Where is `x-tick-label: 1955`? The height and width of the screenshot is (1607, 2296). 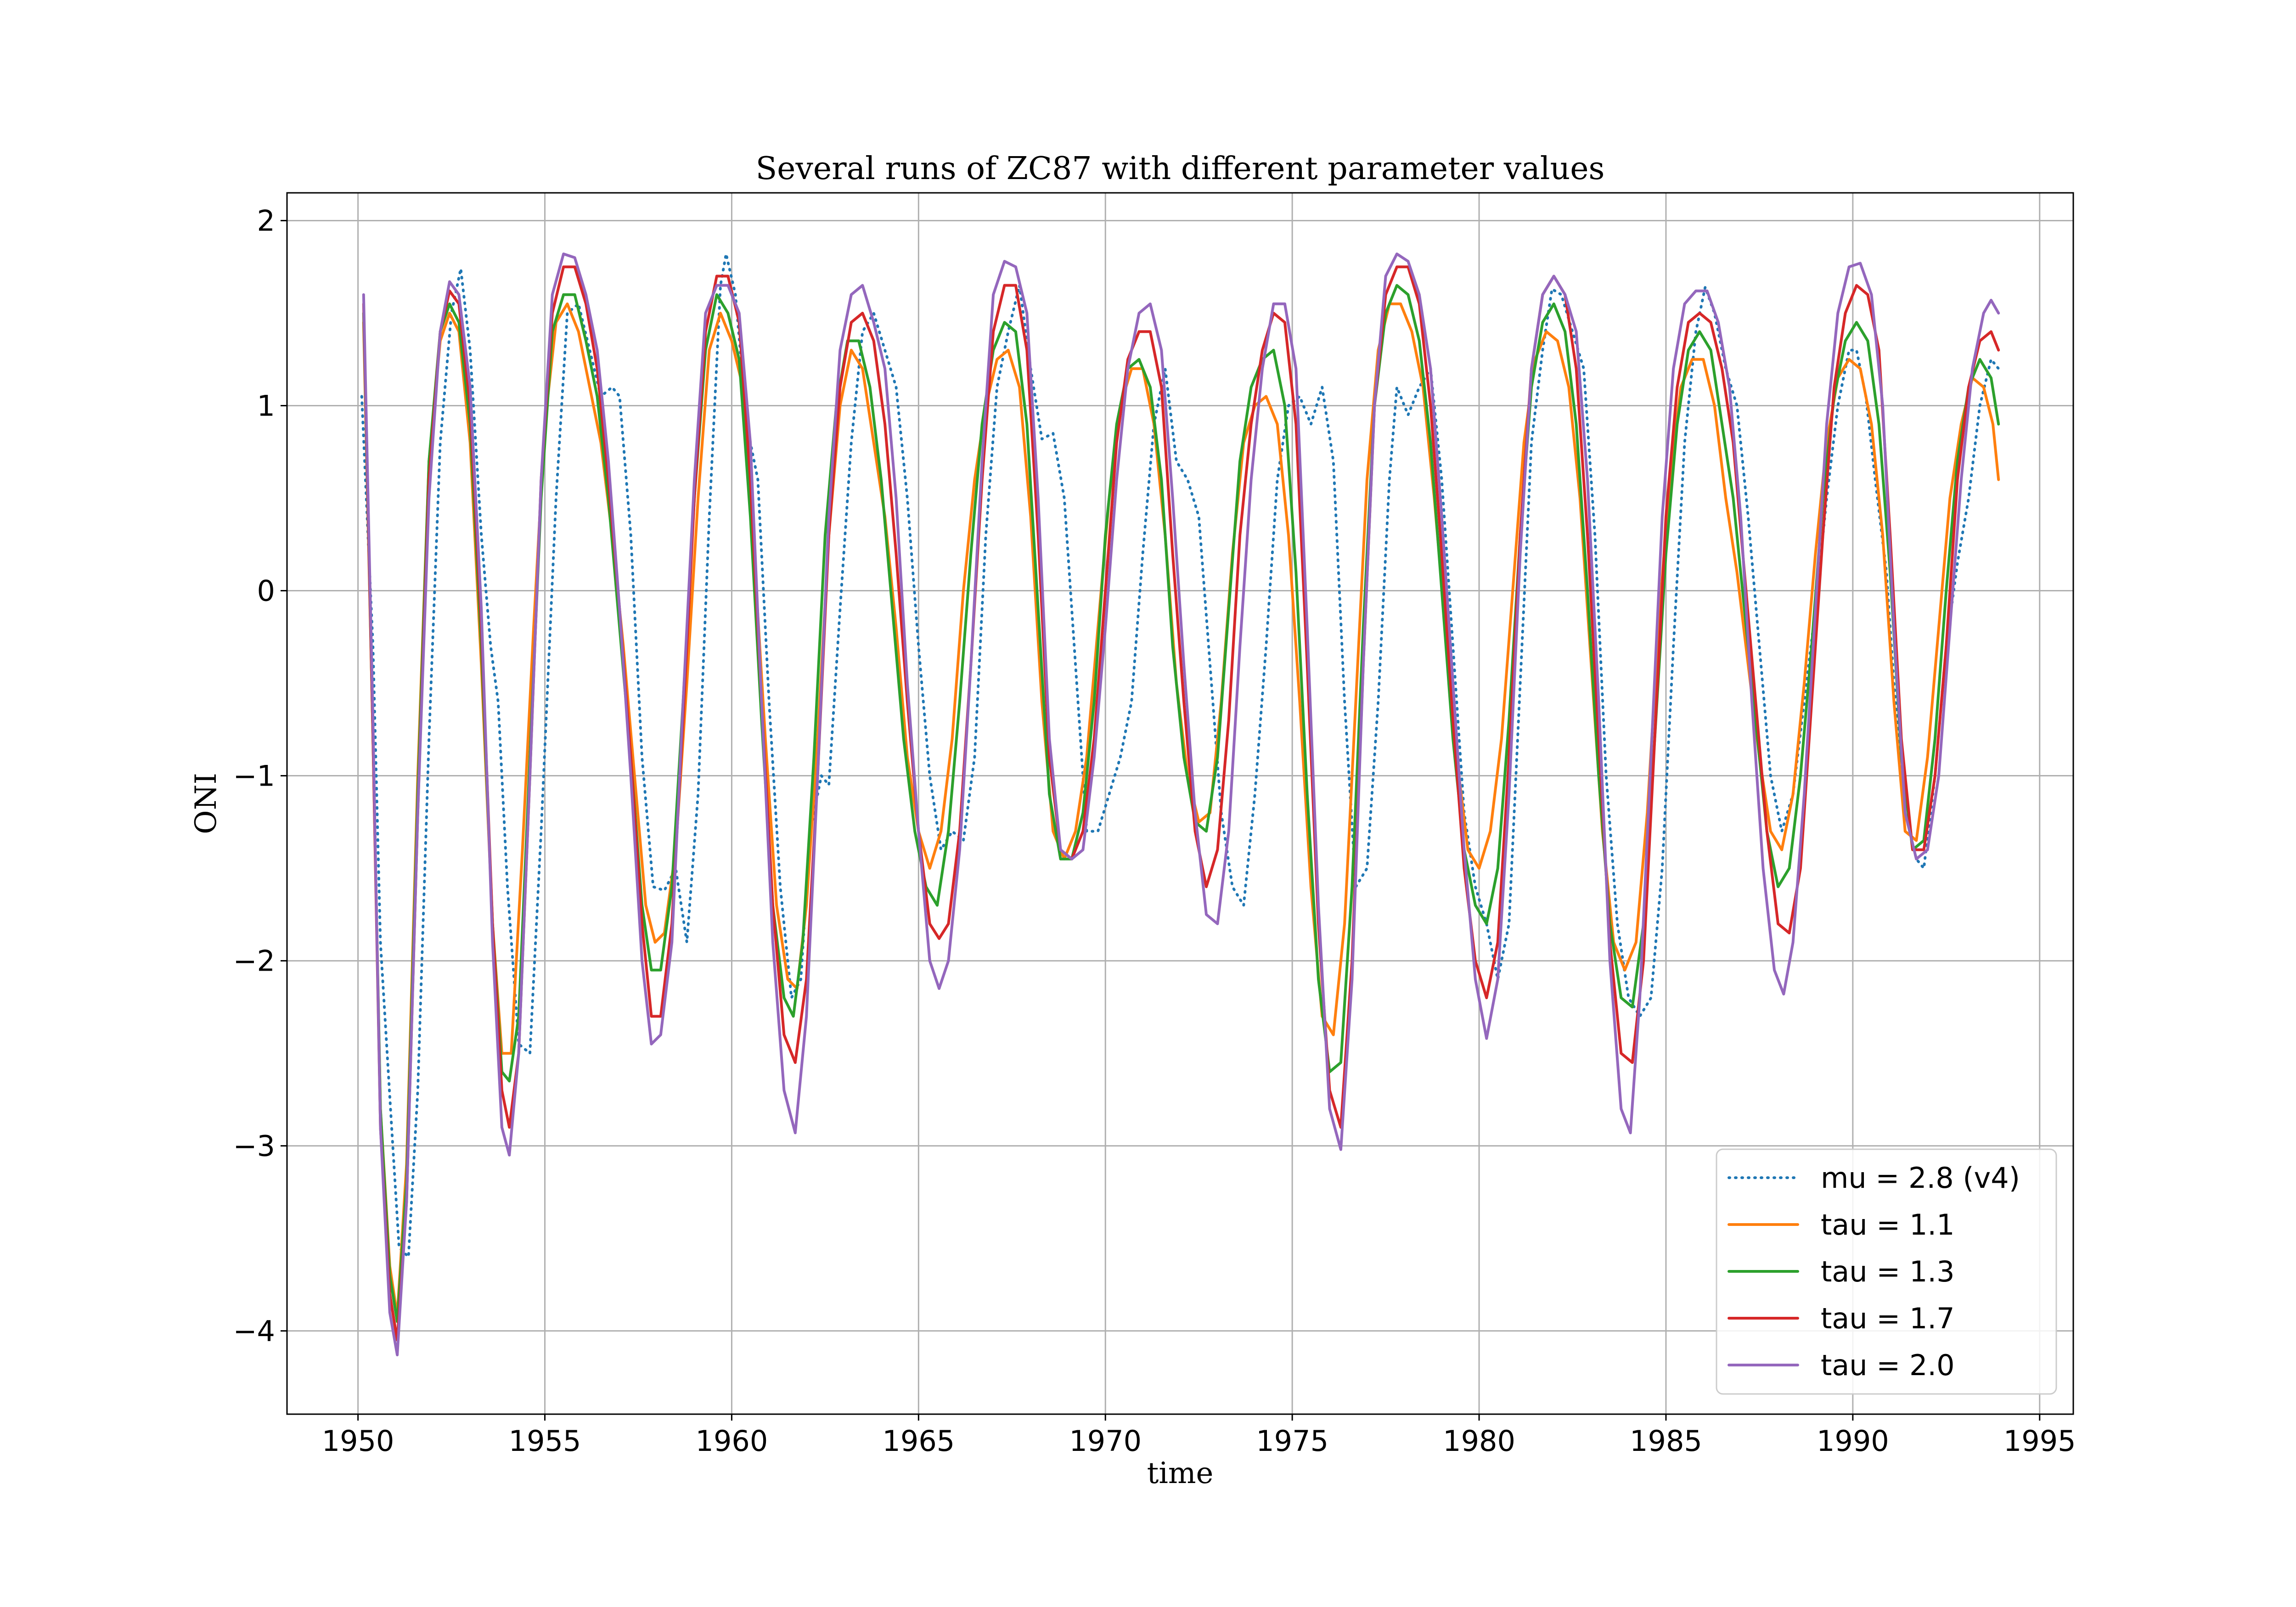 x-tick-label: 1955 is located at coordinates (545, 1441).